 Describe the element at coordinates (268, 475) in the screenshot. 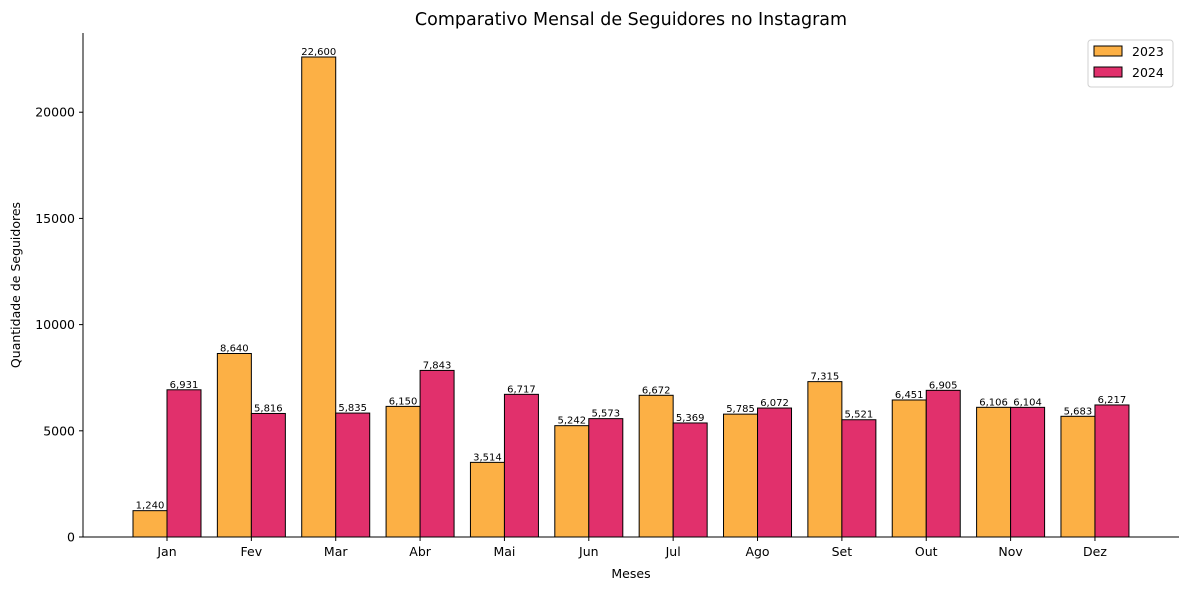

I see `bar-2024-fev` at that location.